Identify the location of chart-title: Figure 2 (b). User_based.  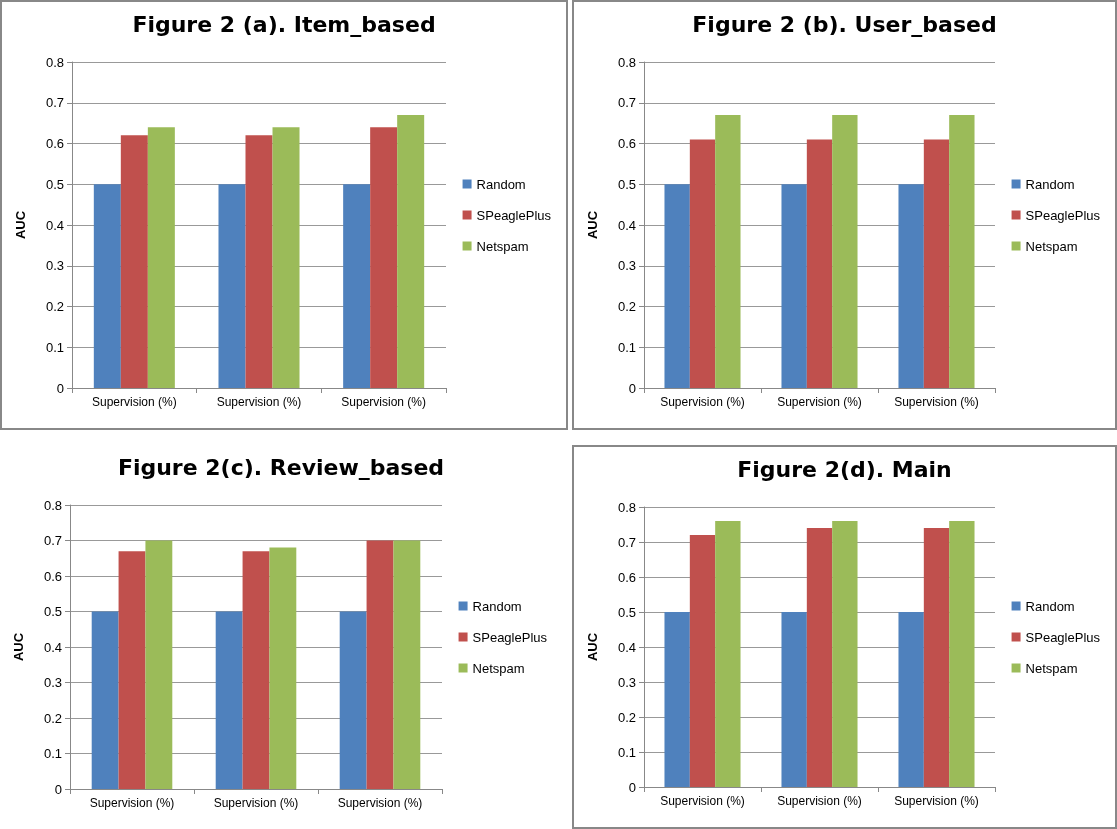
(844, 24).